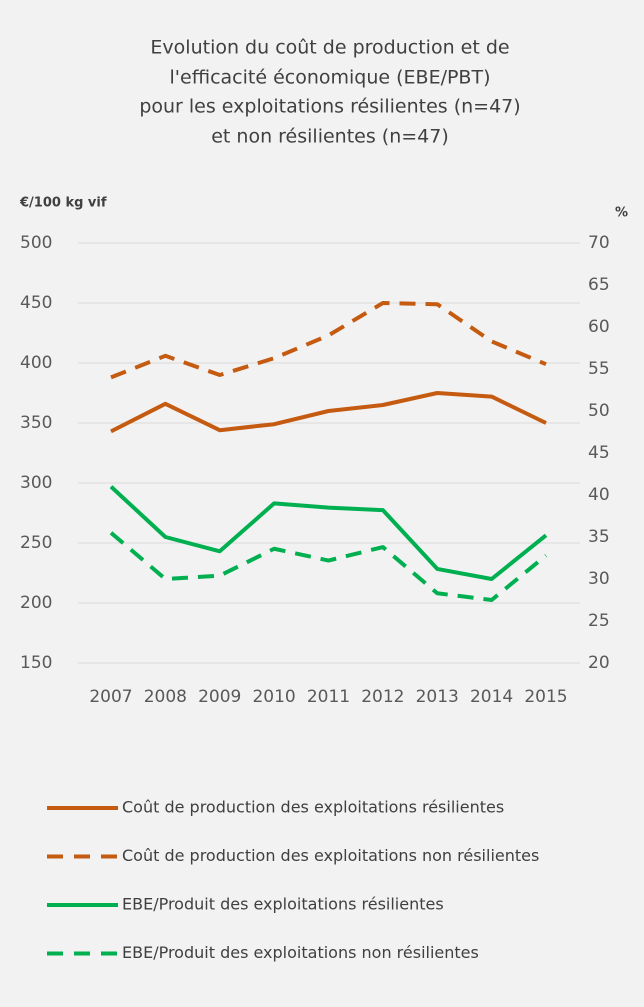 This screenshot has height=1007, width=644. What do you see at coordinates (599, 453) in the screenshot?
I see `y2-tick-label: 45` at bounding box center [599, 453].